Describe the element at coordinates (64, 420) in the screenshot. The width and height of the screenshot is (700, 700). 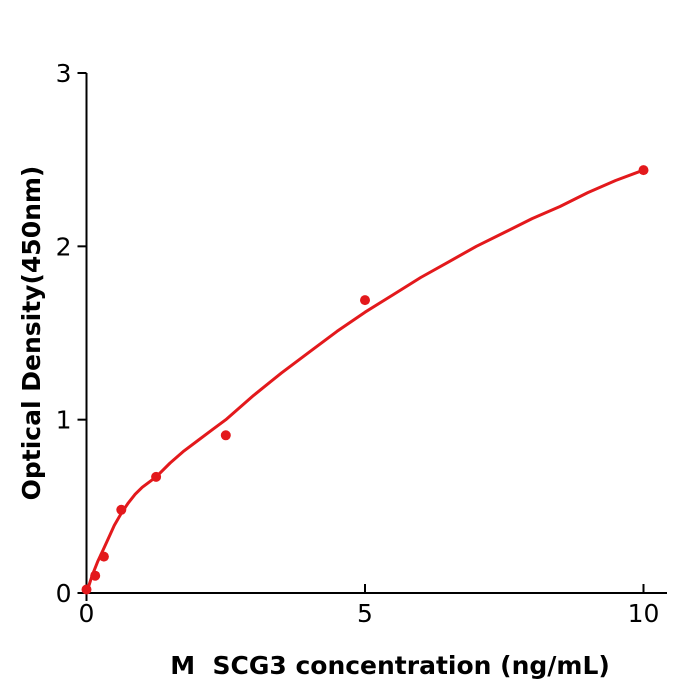
I see `y-tick-label: 1` at that location.